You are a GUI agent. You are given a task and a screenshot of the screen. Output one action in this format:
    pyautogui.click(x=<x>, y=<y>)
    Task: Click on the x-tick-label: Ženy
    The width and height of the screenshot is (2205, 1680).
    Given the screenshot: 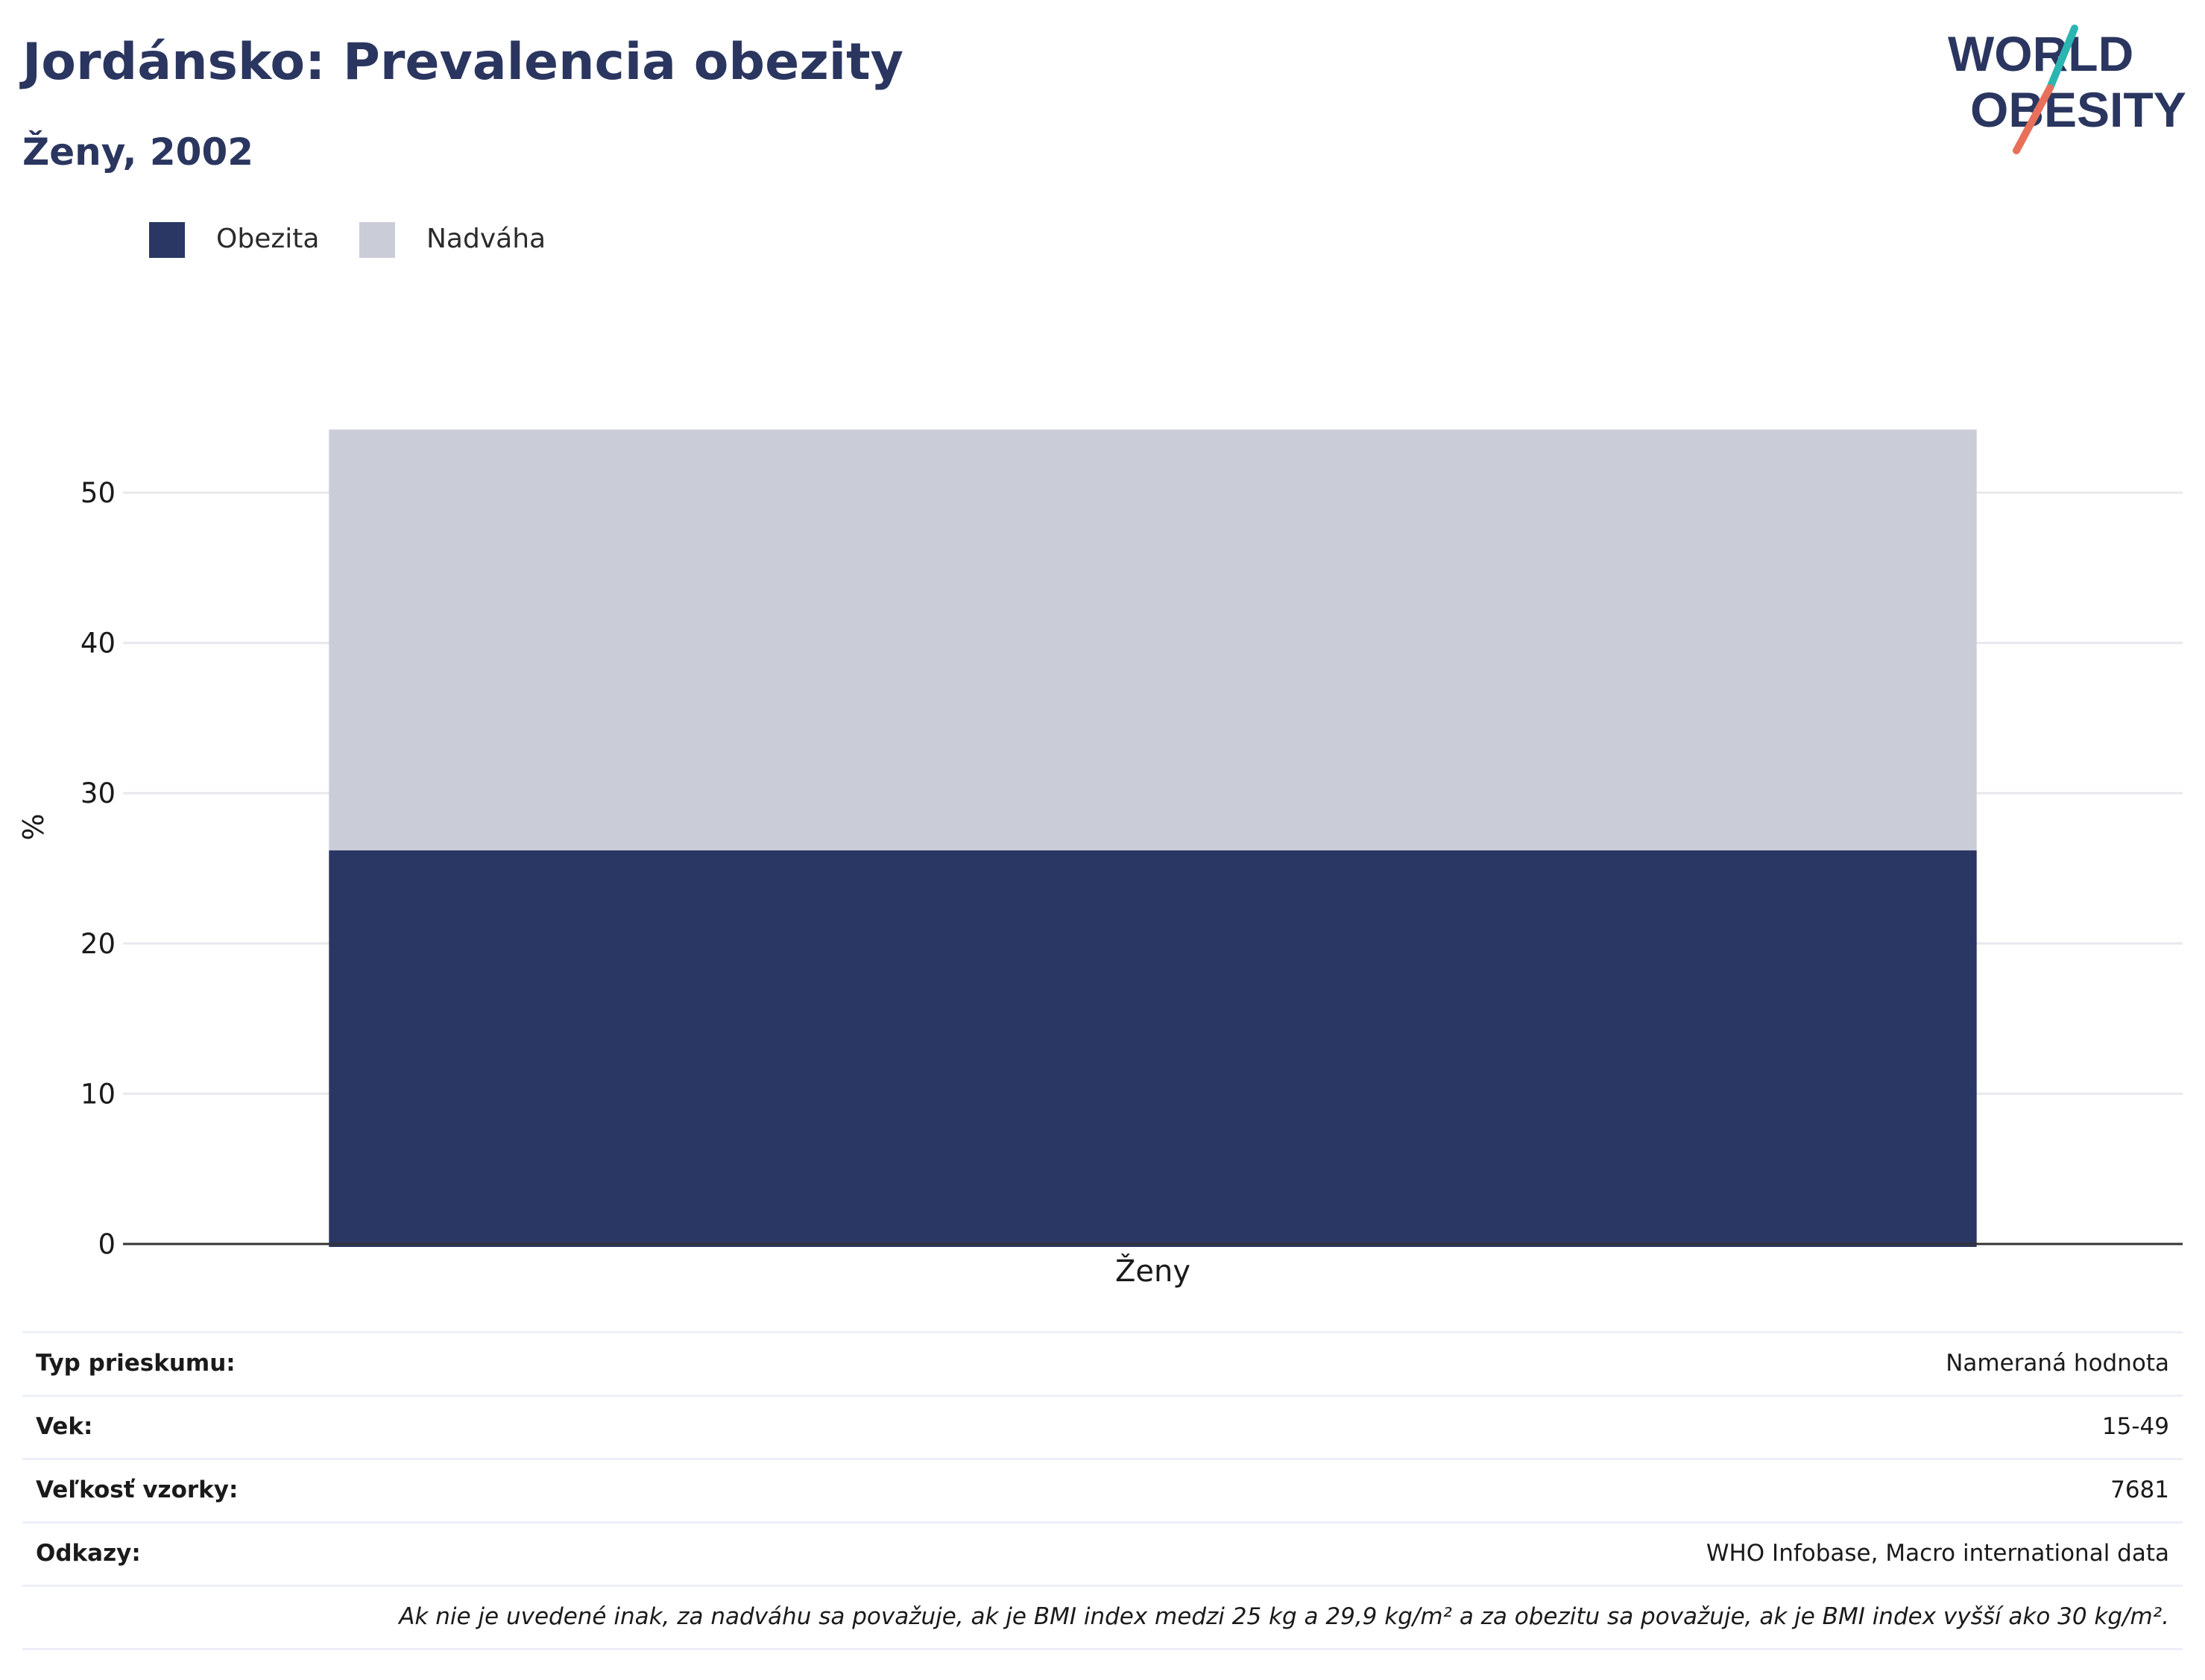 What is the action you would take?
    pyautogui.click(x=1152, y=1271)
    